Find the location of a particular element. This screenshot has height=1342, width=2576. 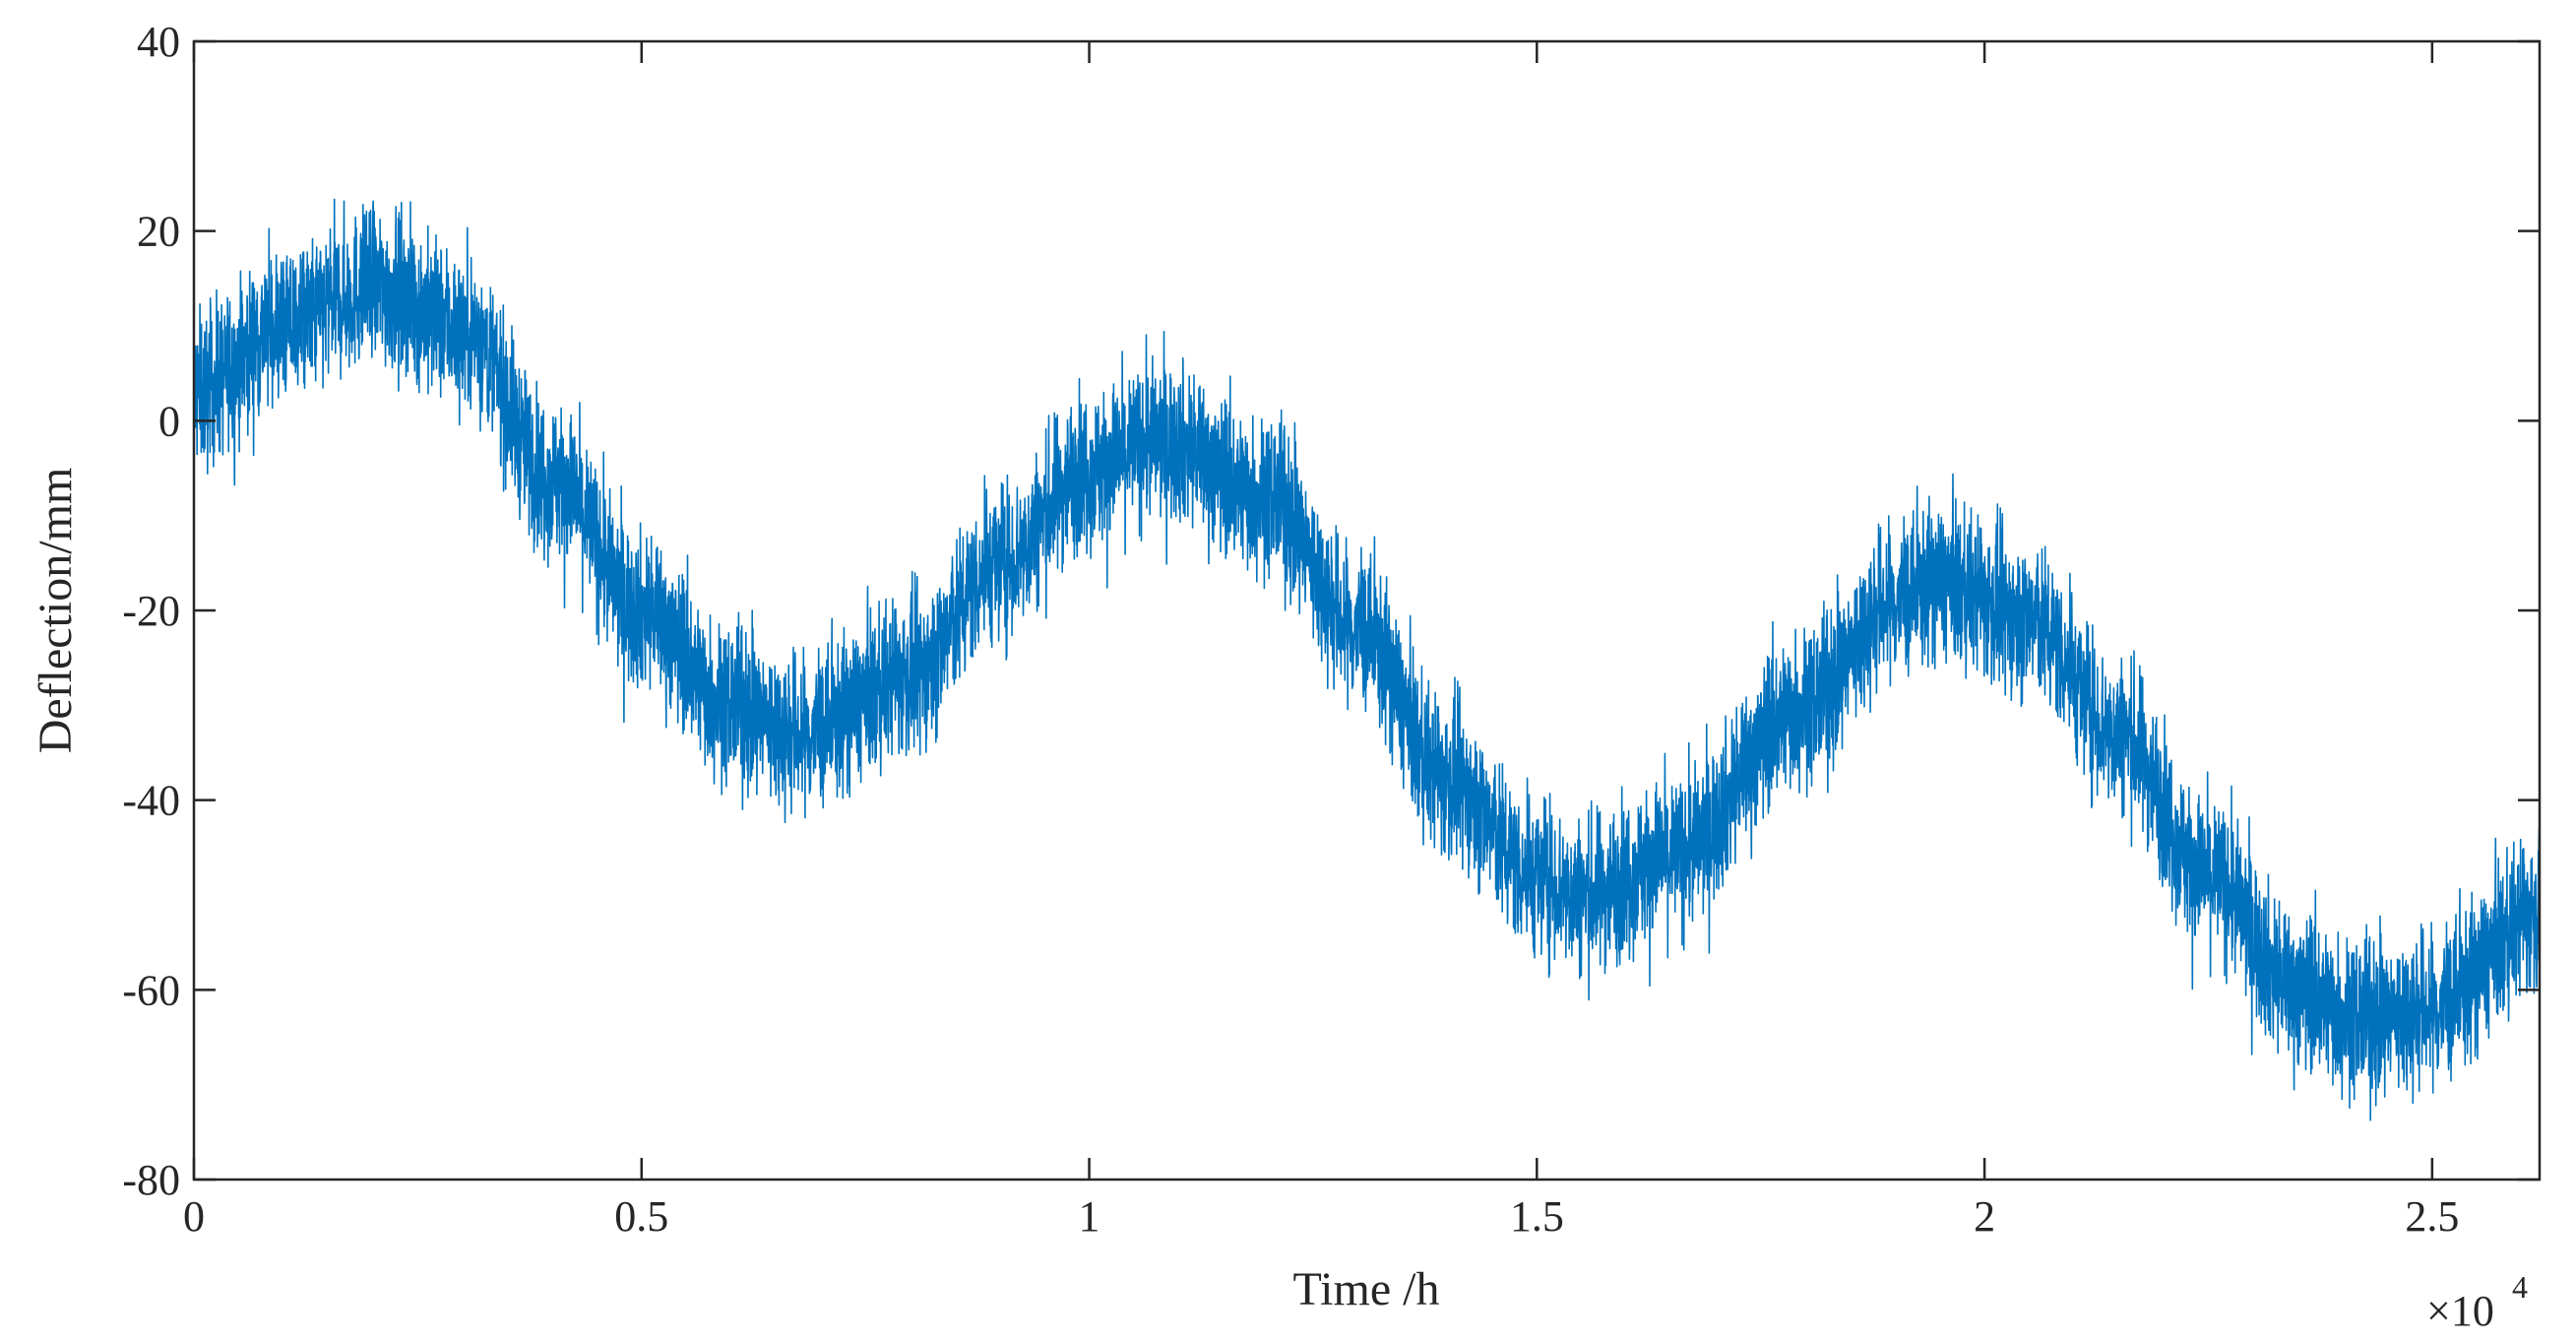

x-tick-label: 1 is located at coordinates (1089, 1217).